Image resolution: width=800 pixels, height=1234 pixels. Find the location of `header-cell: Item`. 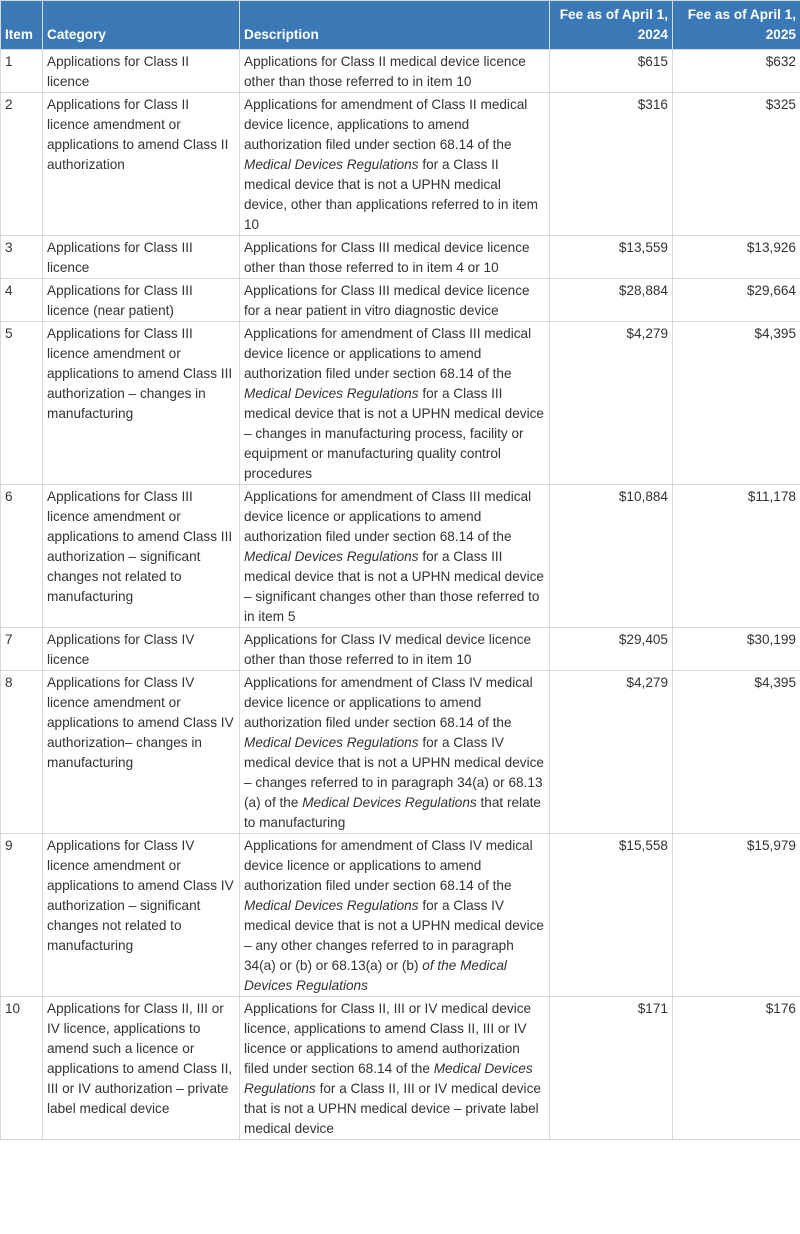

header-cell: Item is located at coordinates (21, 25).